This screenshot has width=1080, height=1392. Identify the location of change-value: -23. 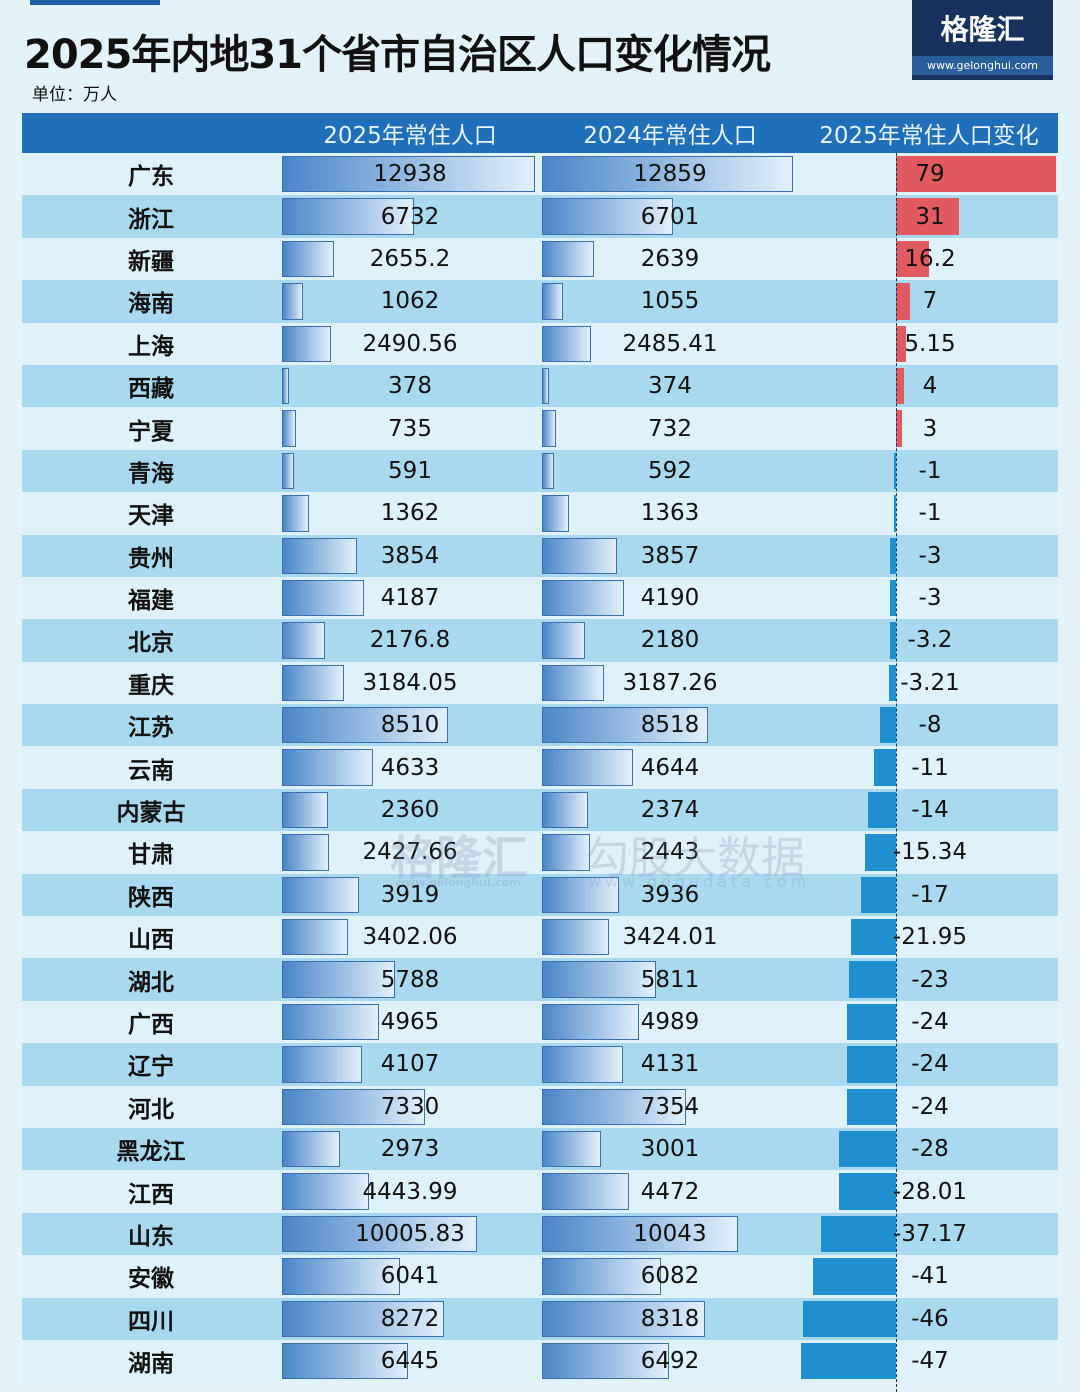
(930, 979).